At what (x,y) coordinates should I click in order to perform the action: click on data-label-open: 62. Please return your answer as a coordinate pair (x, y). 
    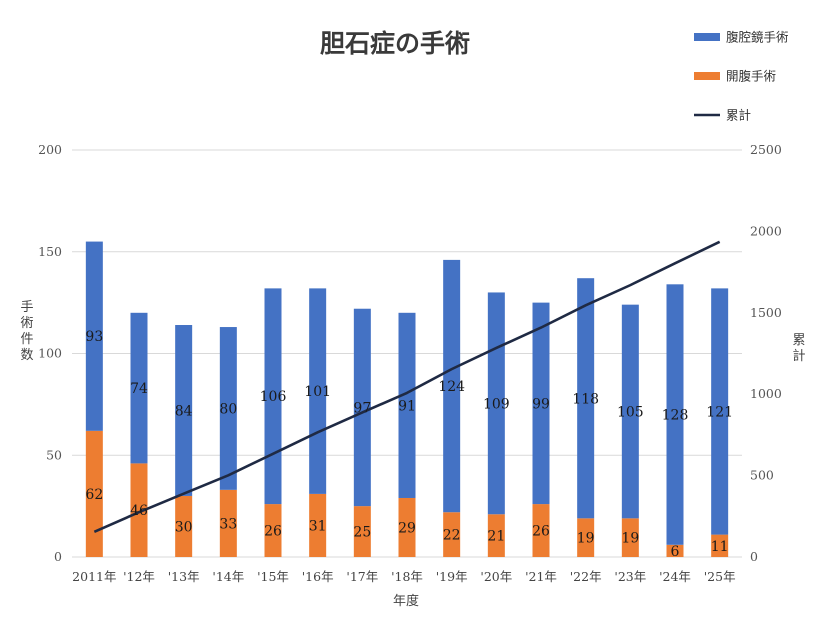
    Looking at the image, I should click on (94, 495).